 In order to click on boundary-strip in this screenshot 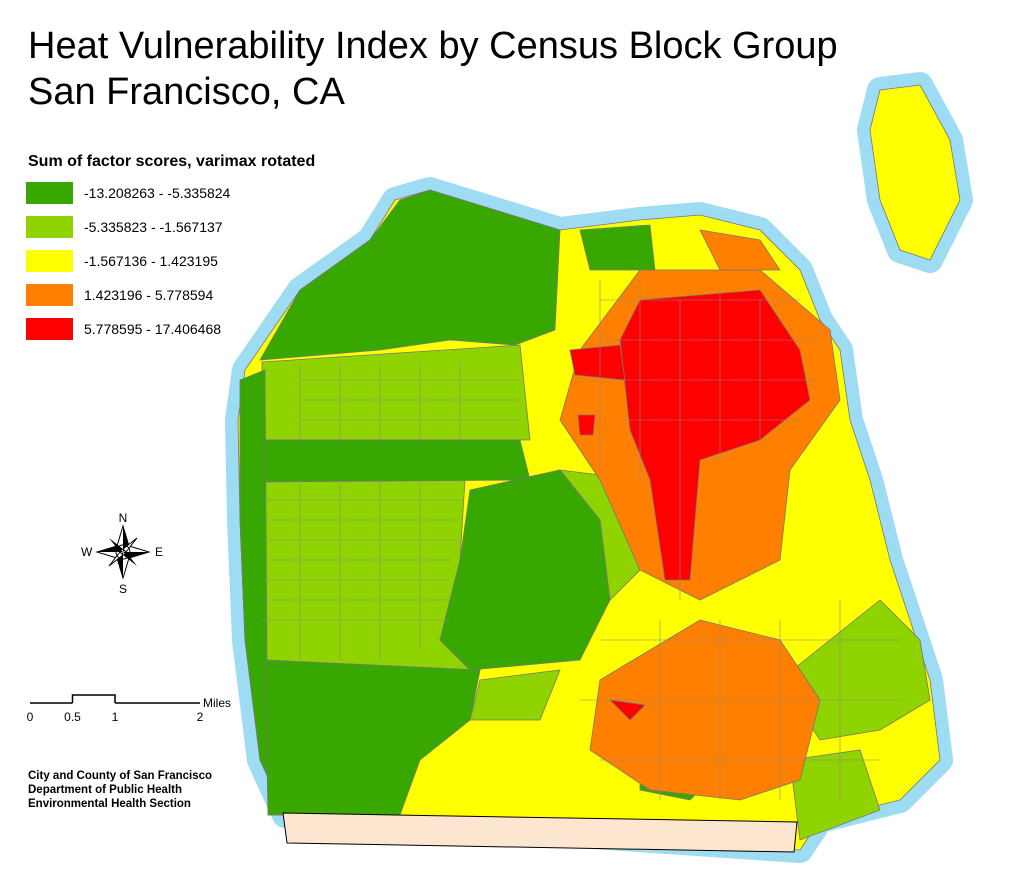, I will do `click(540, 832)`.